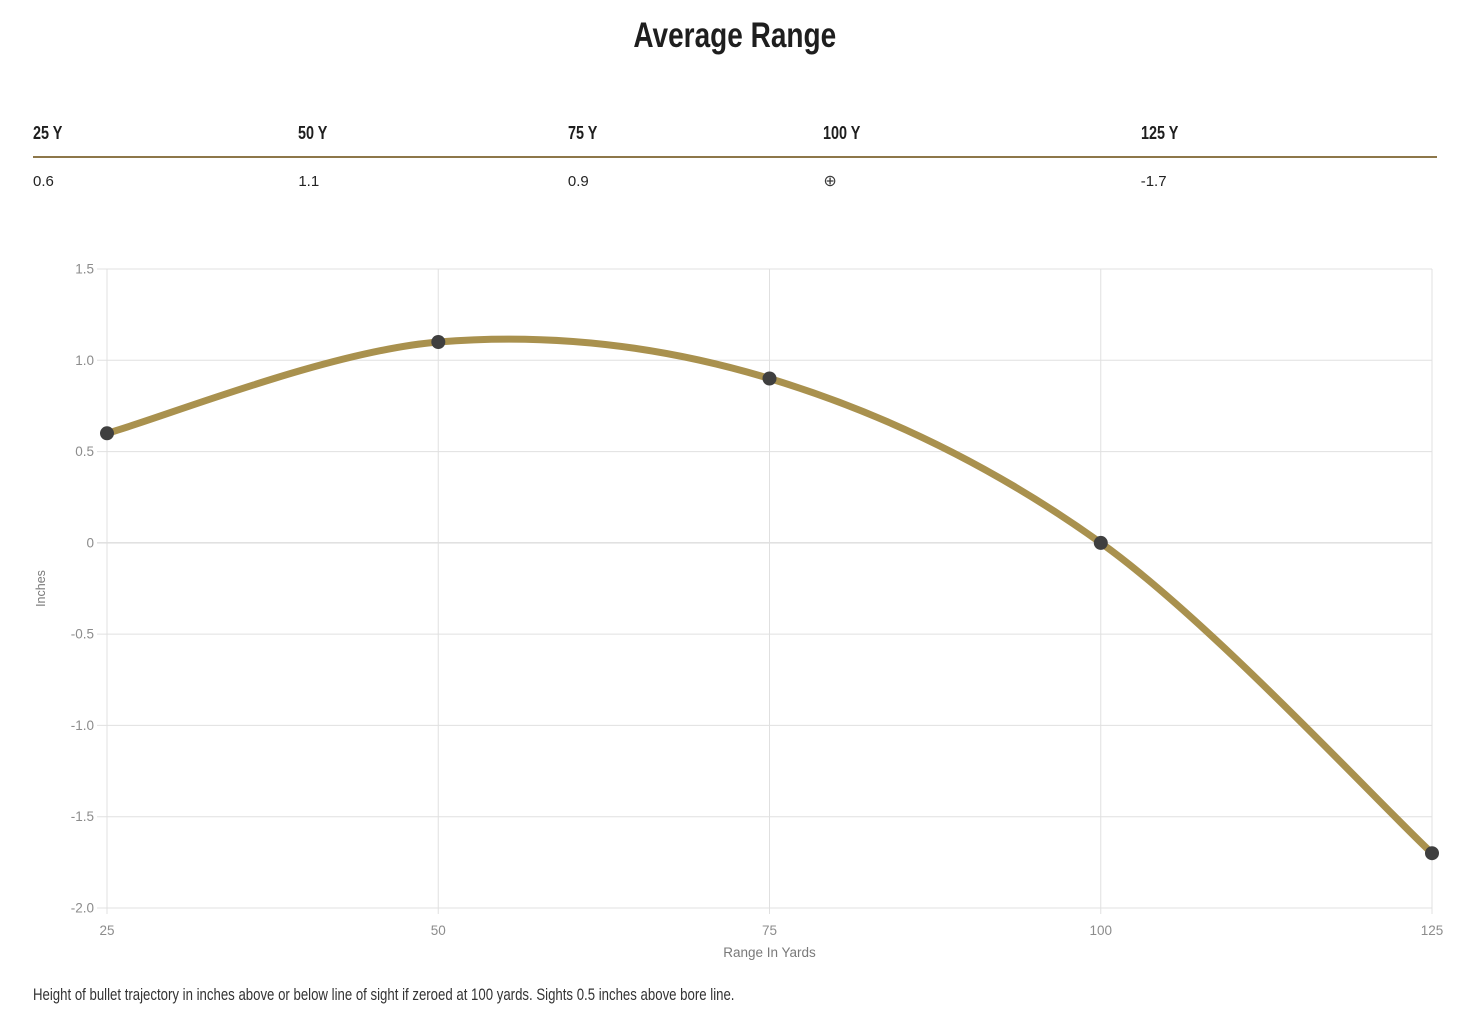  What do you see at coordinates (313, 133) in the screenshot?
I see `range-column-header-text: 50 Y` at bounding box center [313, 133].